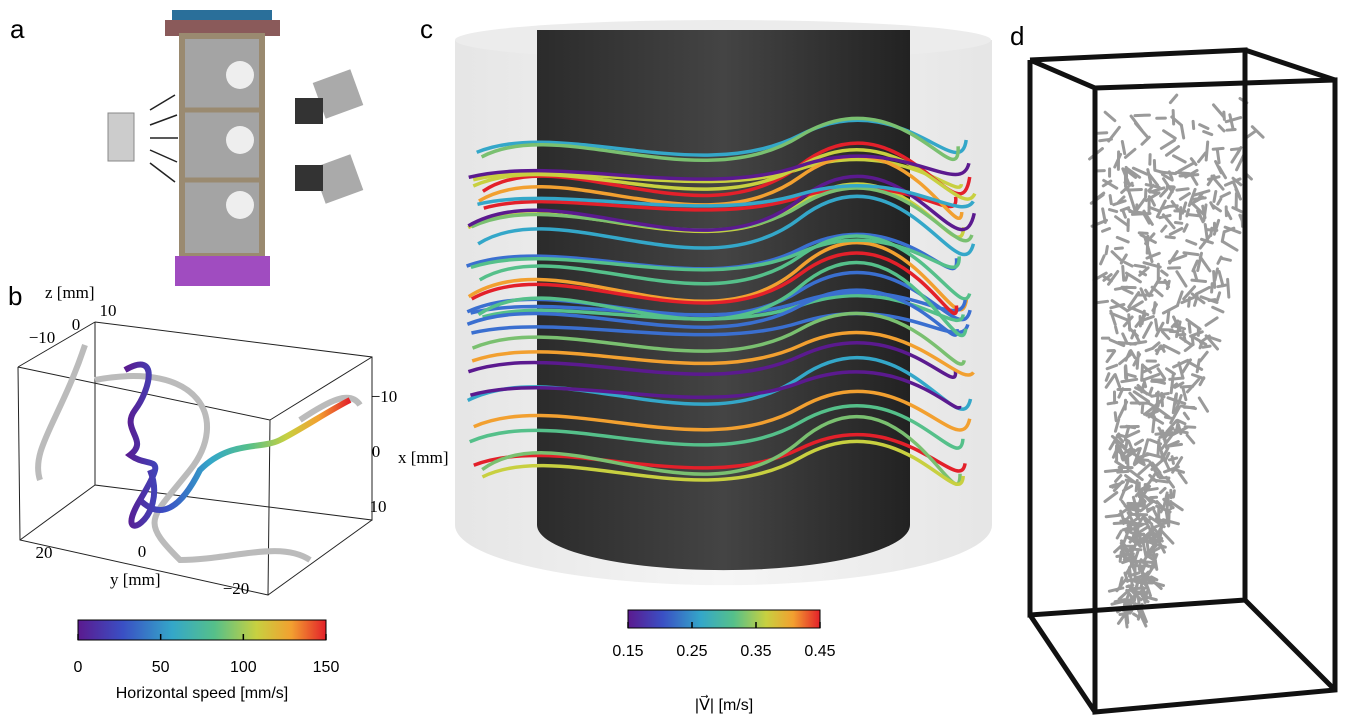 The image size is (1365, 722). Describe the element at coordinates (236, 588) in the screenshot. I see `tick-label: −20` at that location.